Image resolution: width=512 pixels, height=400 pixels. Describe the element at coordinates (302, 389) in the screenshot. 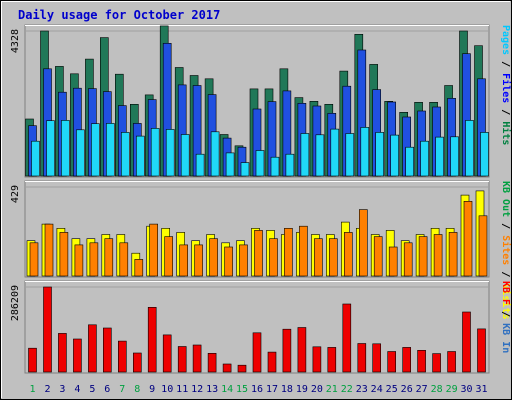

I see `x-tick-label-day-19: 19` at that location.